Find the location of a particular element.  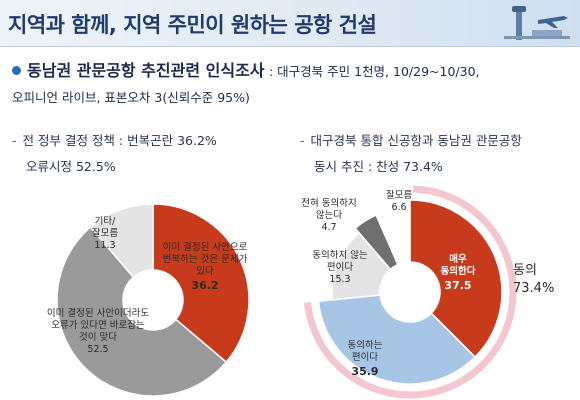

label-right-strong-disagree: 전혀 동의하지 않는다 4.7 is located at coordinates (329, 216).